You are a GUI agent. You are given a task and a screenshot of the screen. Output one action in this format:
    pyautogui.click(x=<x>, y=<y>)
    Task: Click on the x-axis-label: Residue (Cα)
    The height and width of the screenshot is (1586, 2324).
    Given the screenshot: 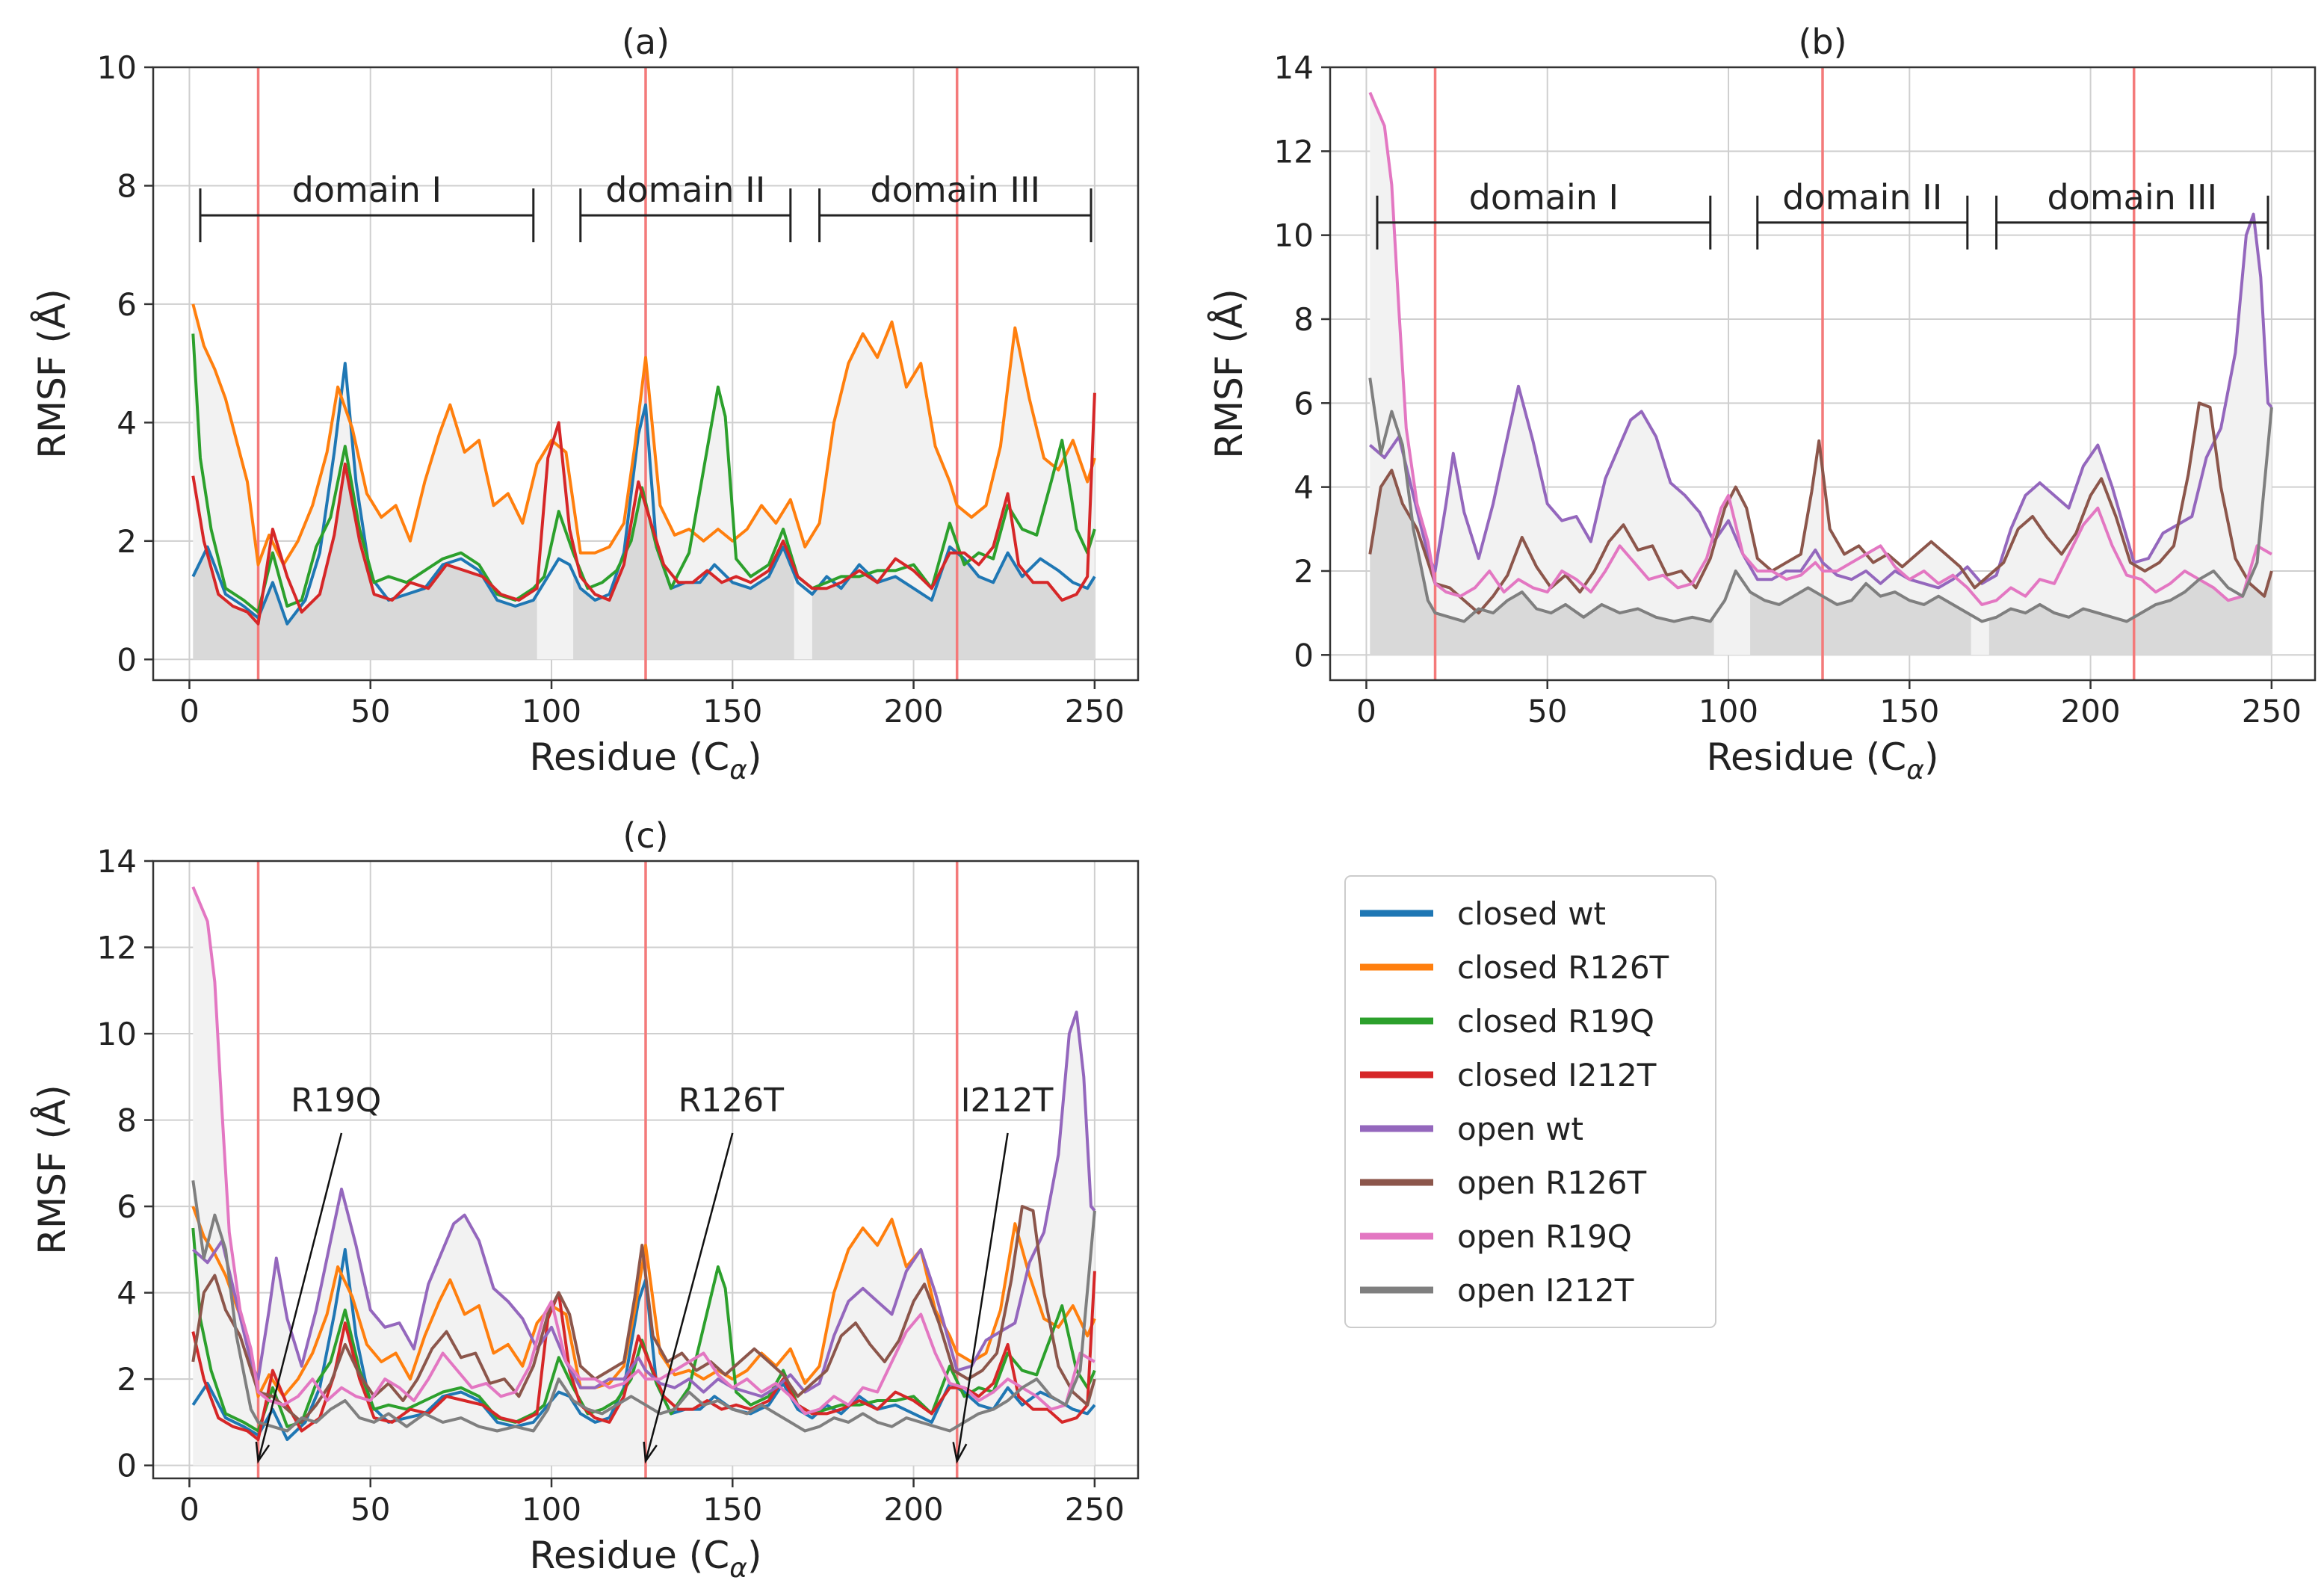 What is the action you would take?
    pyautogui.click(x=1823, y=760)
    